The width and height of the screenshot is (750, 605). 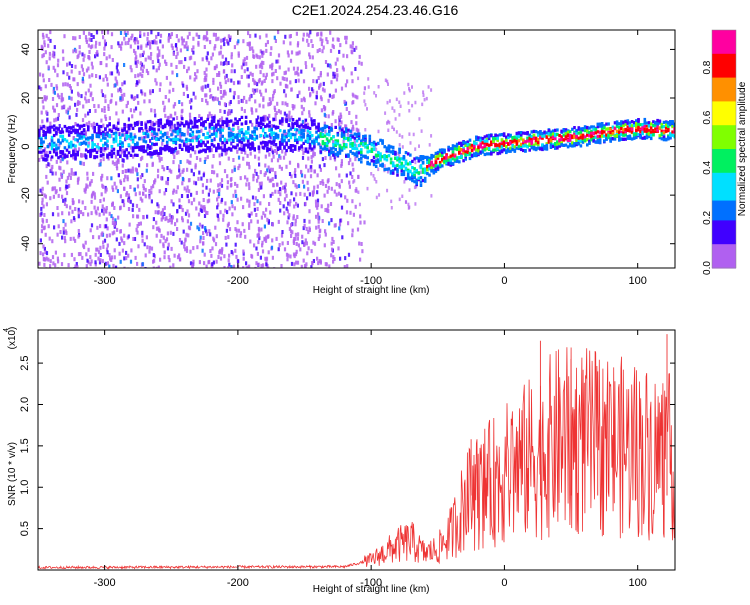 I want to click on colorbar-tick-label: 0.0, so click(x=707, y=268).